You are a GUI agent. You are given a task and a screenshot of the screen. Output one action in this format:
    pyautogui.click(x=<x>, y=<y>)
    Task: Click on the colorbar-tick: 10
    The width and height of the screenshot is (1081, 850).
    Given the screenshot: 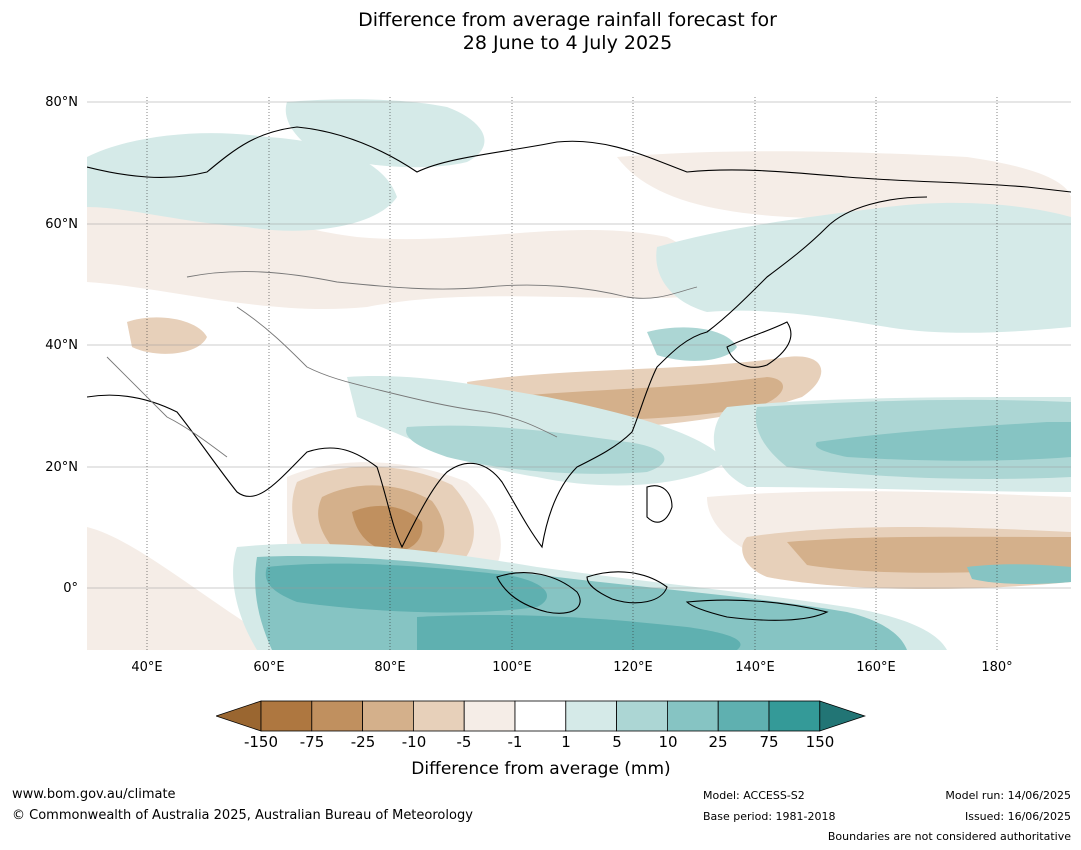 What is the action you would take?
    pyautogui.click(x=668, y=742)
    